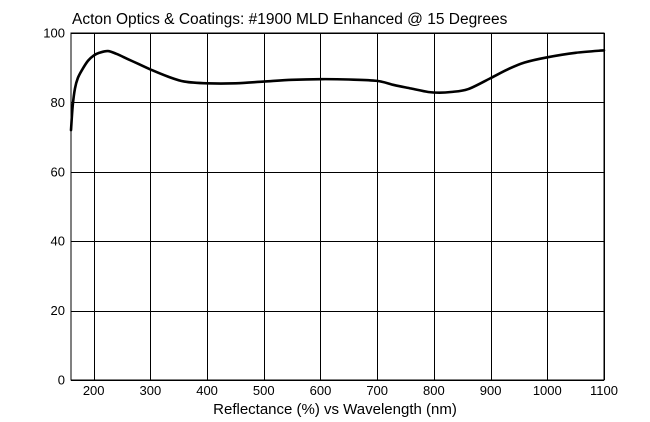 This screenshot has height=422, width=650. Describe the element at coordinates (58, 310) in the screenshot. I see `y-tick-label: 20` at that location.